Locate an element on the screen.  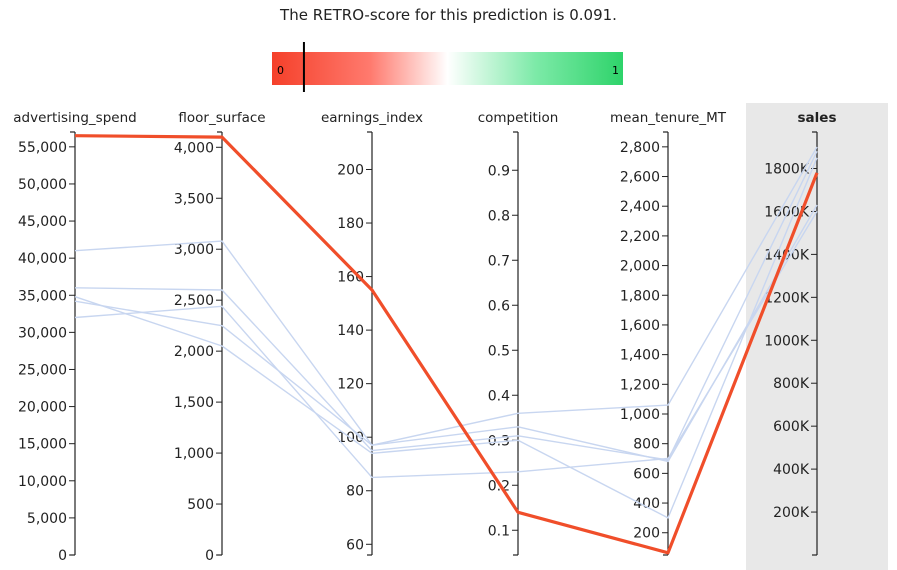
tick-label: 2,800 is located at coordinates (640, 148).